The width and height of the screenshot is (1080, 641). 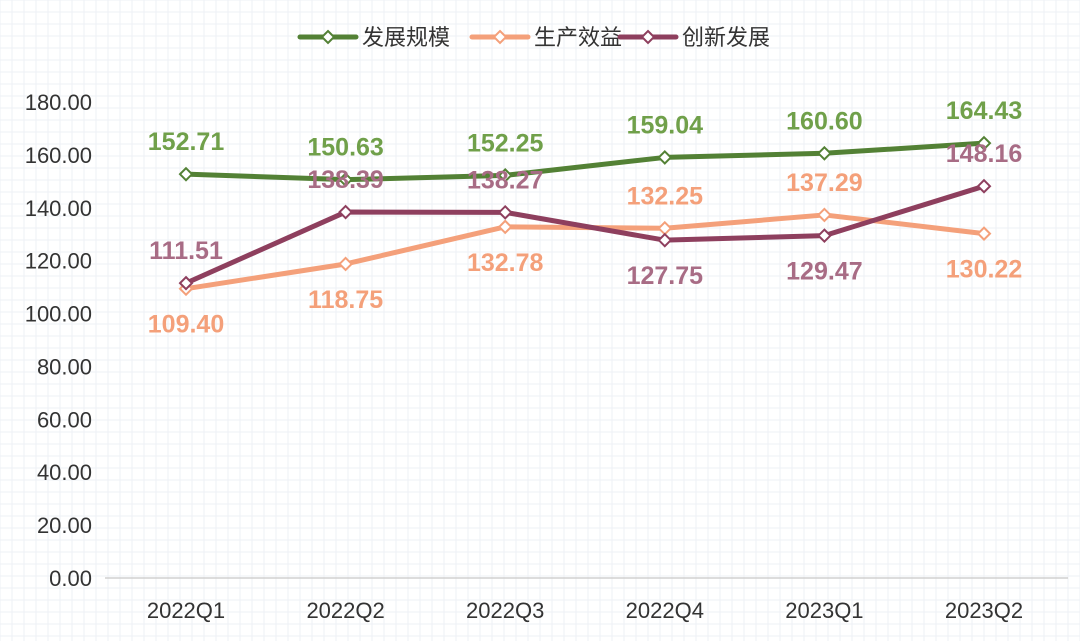 I want to click on data-label: 159.04, so click(x=665, y=125).